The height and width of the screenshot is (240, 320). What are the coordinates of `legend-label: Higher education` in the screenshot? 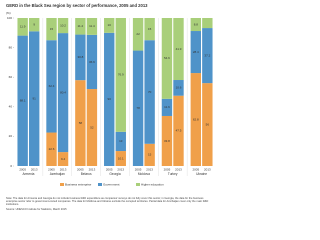 It's located at (152, 184).